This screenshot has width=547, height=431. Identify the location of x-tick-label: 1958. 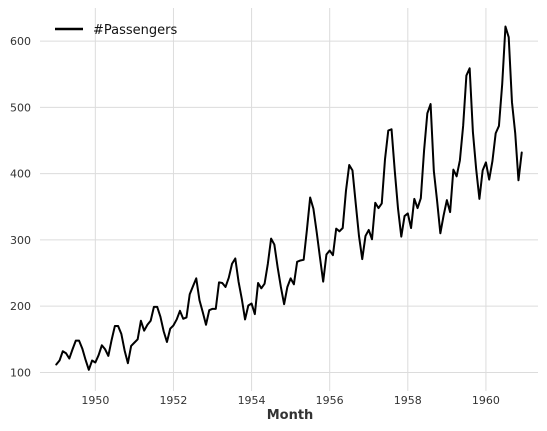
(408, 400).